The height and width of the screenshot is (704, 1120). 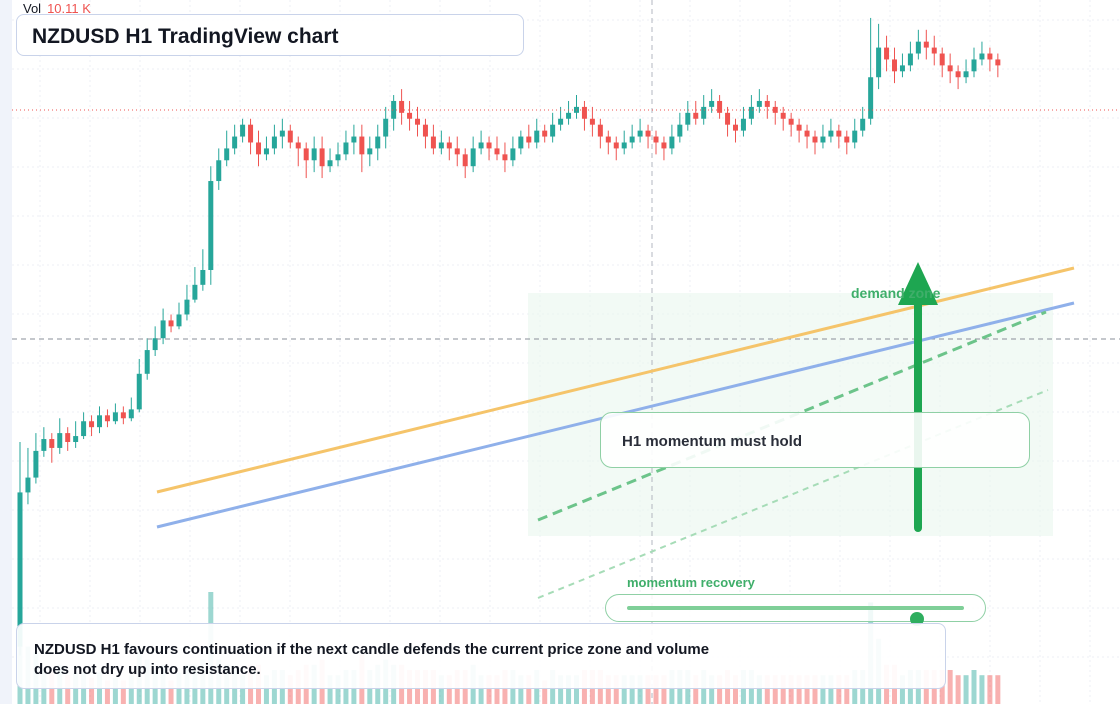 What do you see at coordinates (896, 293) in the screenshot?
I see `demand-zone-label: demand zone` at bounding box center [896, 293].